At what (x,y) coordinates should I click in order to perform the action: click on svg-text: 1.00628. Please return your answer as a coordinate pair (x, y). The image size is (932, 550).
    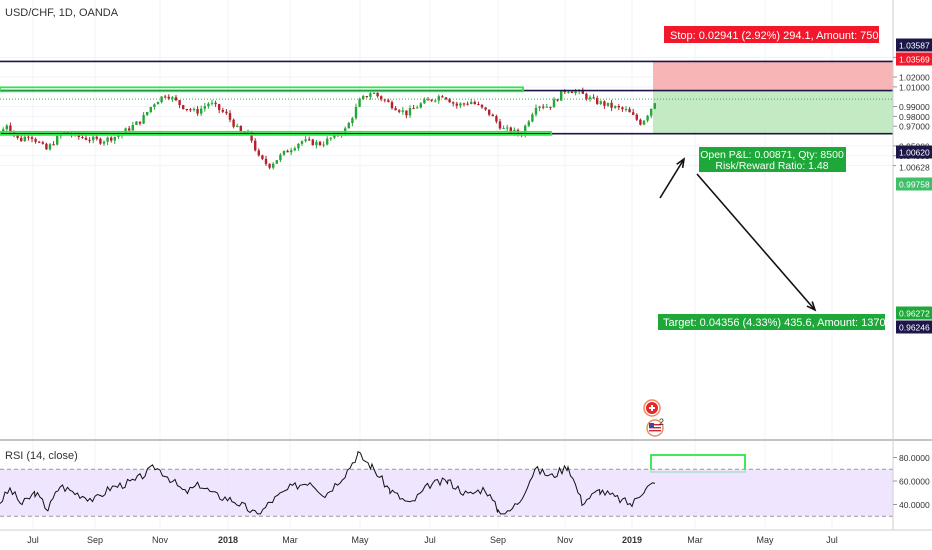
    Looking at the image, I should click on (914, 168).